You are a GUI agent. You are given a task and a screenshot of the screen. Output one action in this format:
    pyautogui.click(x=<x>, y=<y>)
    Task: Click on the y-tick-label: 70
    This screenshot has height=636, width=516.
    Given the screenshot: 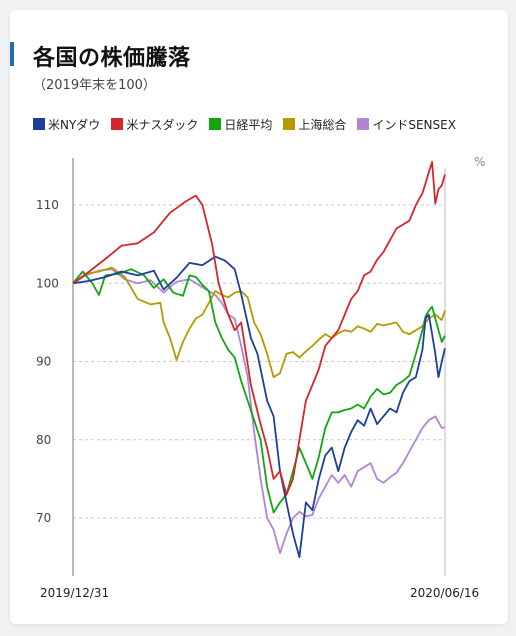 What is the action you would take?
    pyautogui.click(x=43, y=518)
    